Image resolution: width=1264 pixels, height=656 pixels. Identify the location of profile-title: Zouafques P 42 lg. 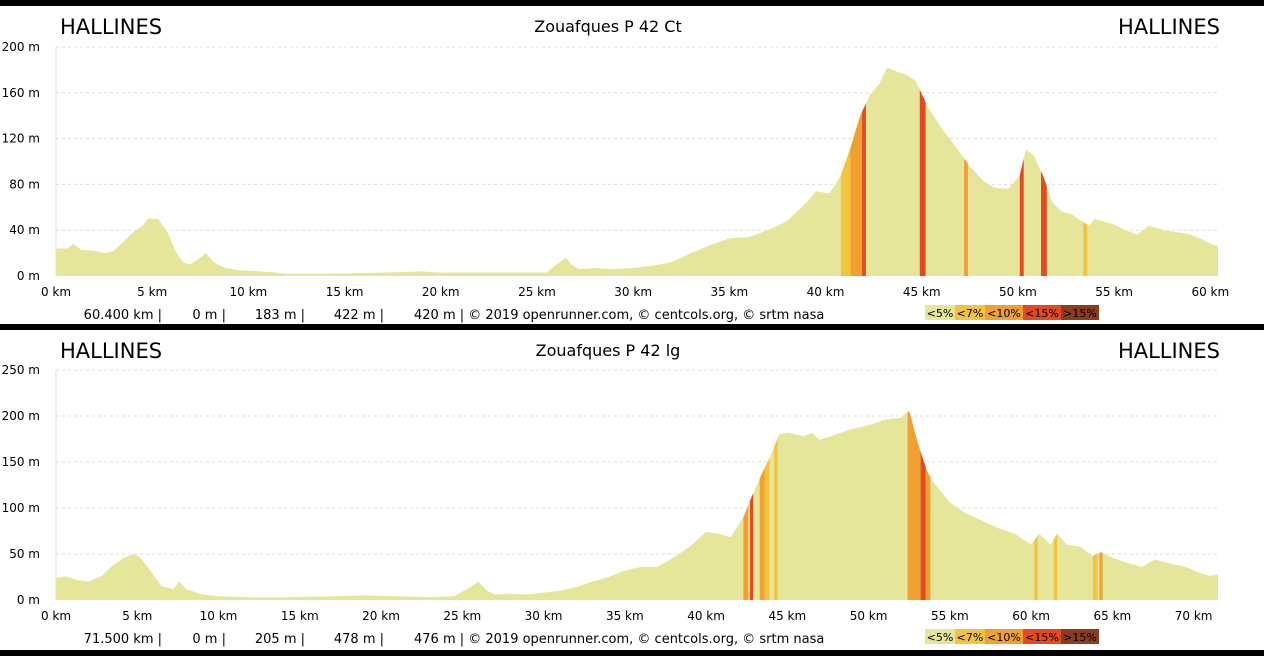
(608, 350).